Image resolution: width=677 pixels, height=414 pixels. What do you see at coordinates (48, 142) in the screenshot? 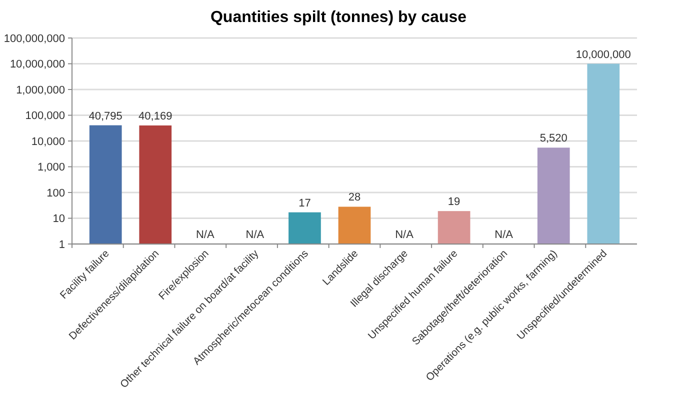
I see `y-tick-label: 10,000` at bounding box center [48, 142].